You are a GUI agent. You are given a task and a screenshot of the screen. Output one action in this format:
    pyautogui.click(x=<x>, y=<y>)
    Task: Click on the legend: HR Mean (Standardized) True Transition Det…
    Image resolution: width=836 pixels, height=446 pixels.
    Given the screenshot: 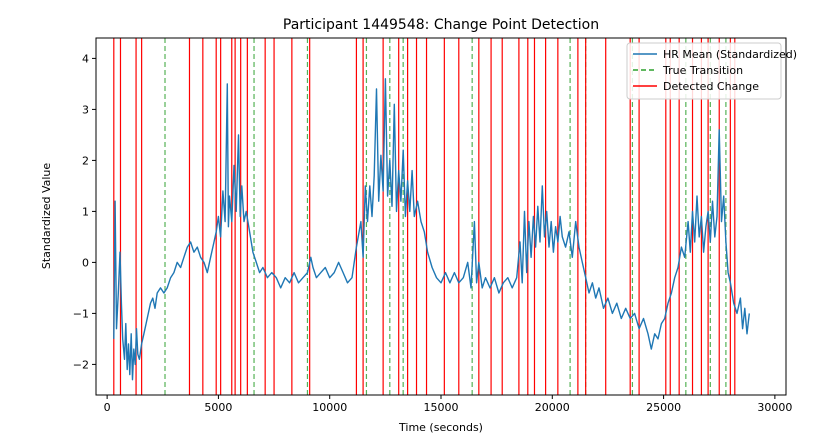 What is the action you would take?
    pyautogui.click(x=711, y=71)
    